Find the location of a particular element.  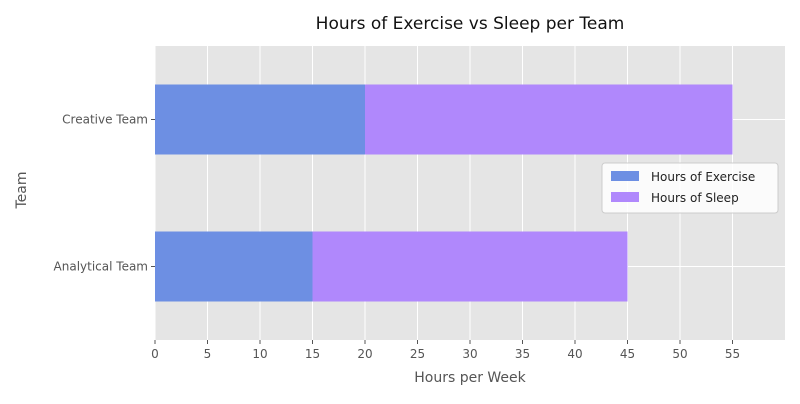

x-tick-label: 55 is located at coordinates (732, 354).